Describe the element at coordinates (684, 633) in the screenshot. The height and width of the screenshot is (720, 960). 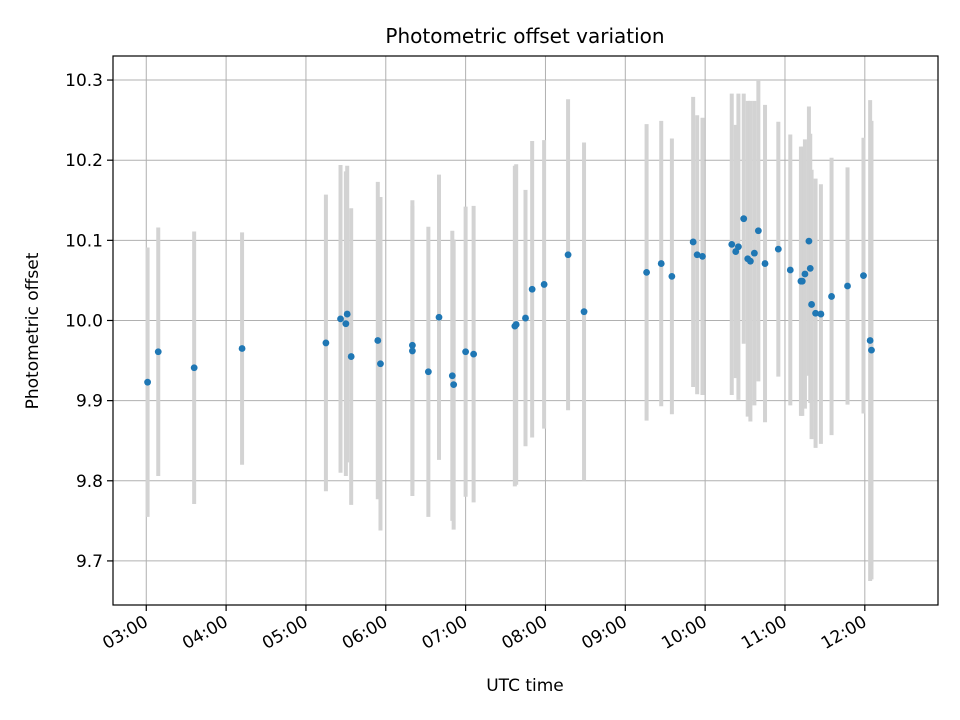
I see `x-tick-label: 10:00` at that location.